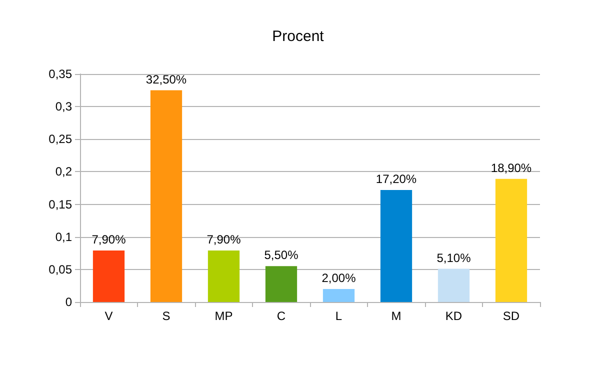 The image size is (596, 374). What do you see at coordinates (63, 237) in the screenshot?
I see `y-tick-label: 0,1` at bounding box center [63, 237].